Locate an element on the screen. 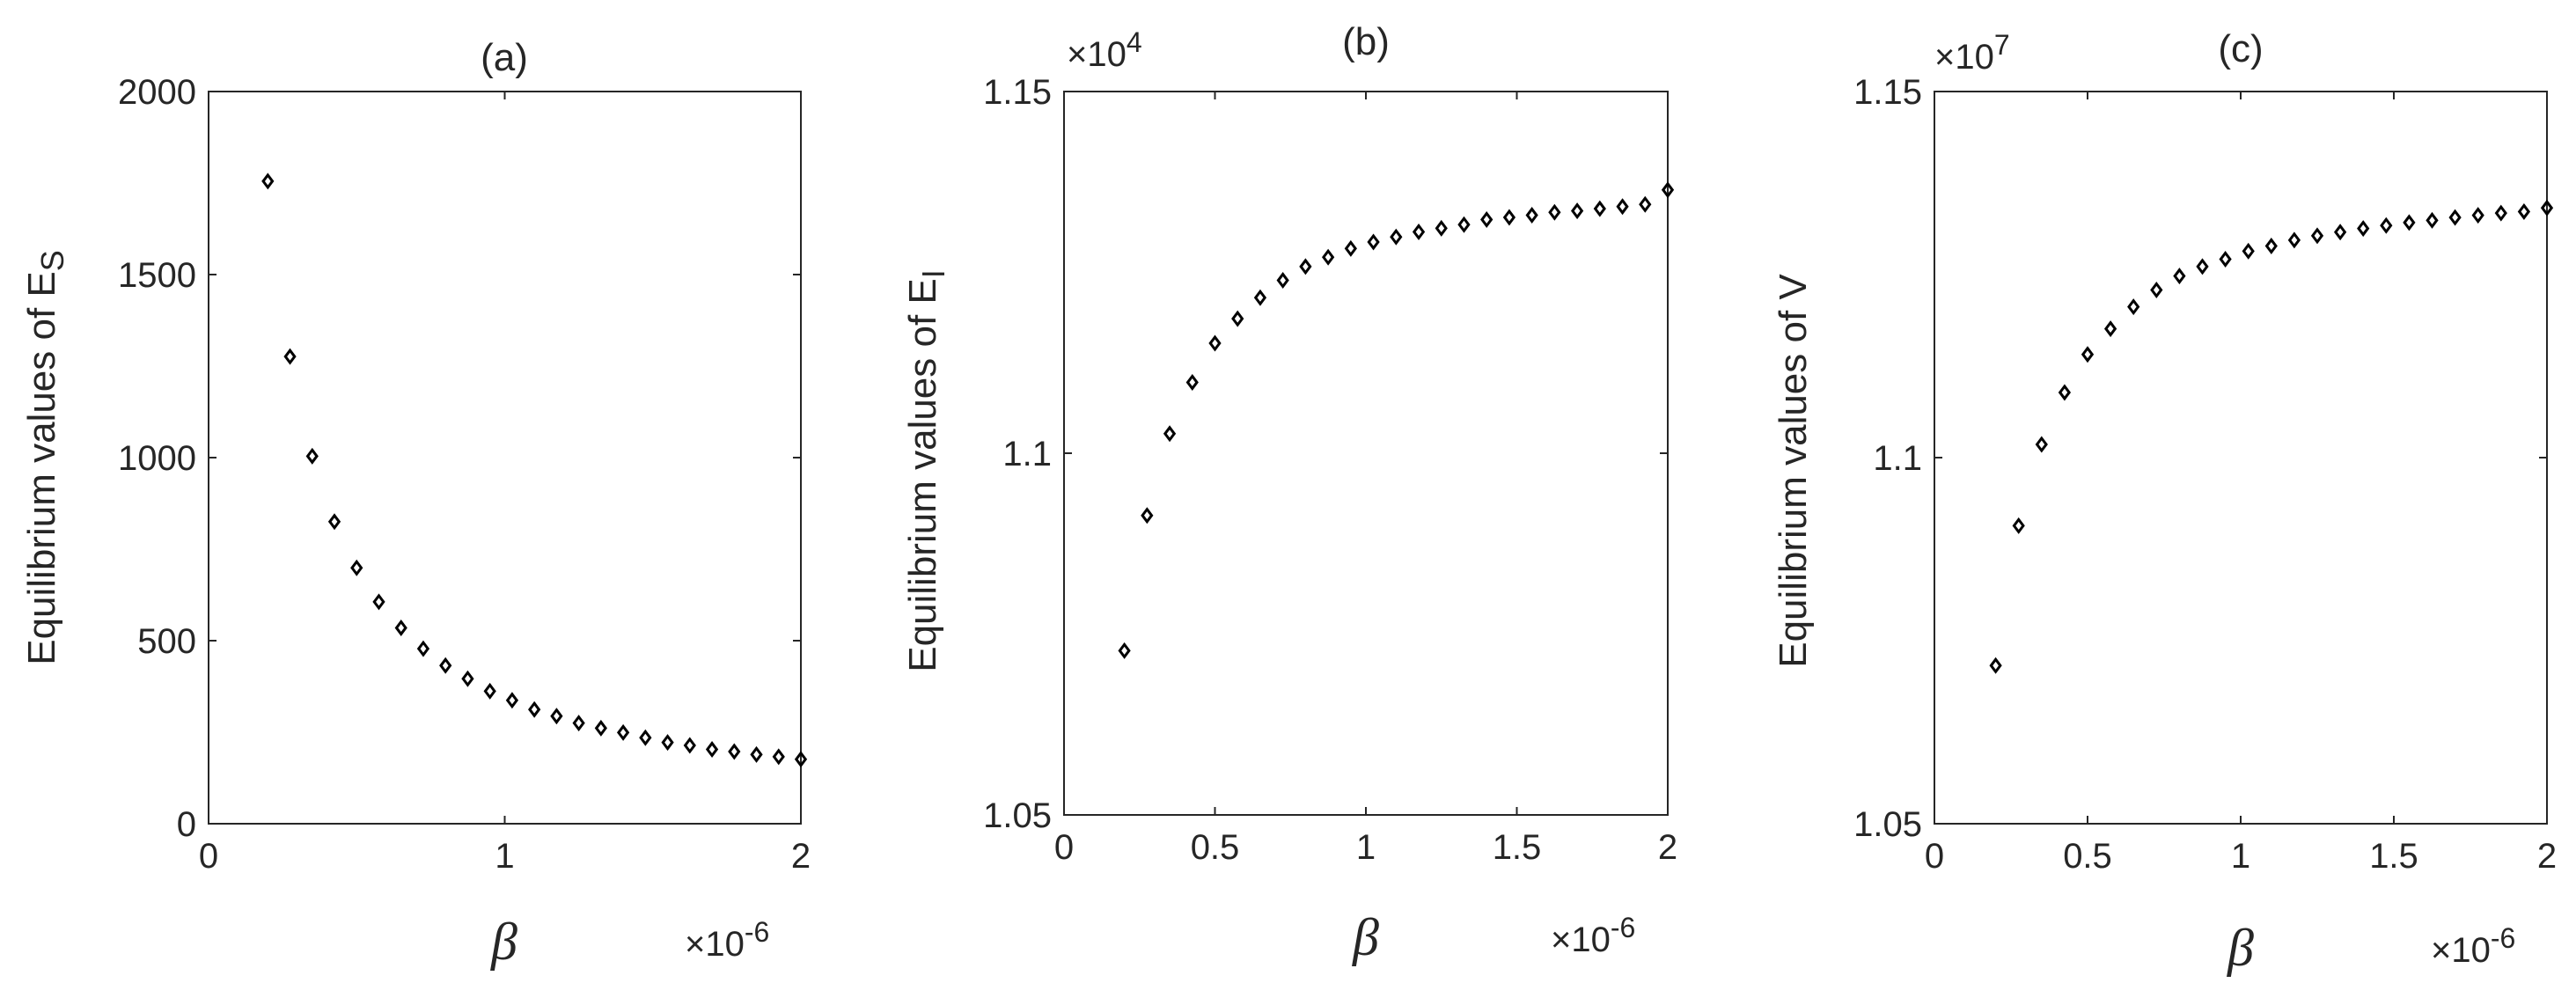 The image size is (2576, 983). panel-b-points is located at coordinates (1396, 420).